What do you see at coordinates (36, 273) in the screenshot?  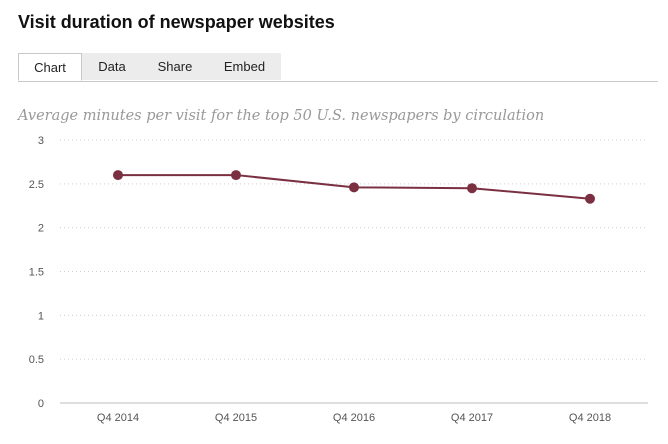 I see `y-tick-label: 1.5` at bounding box center [36, 273].